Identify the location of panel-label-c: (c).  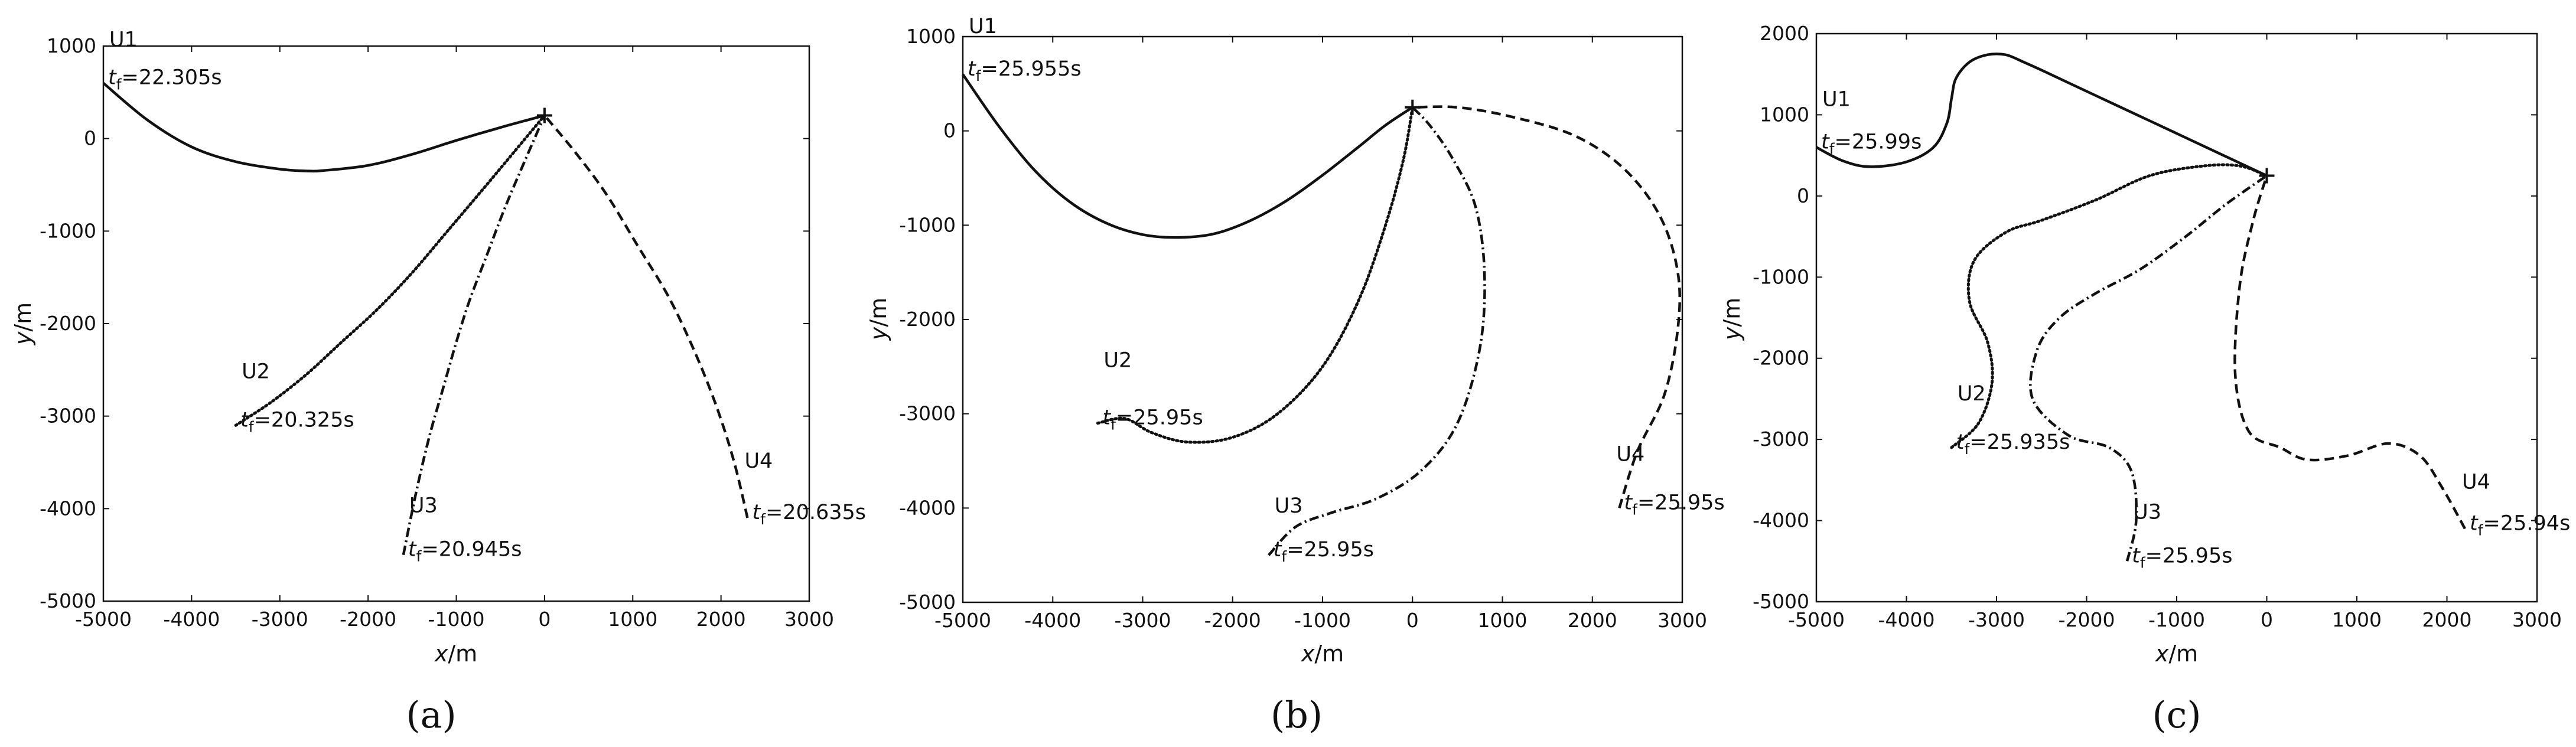
(2176, 715).